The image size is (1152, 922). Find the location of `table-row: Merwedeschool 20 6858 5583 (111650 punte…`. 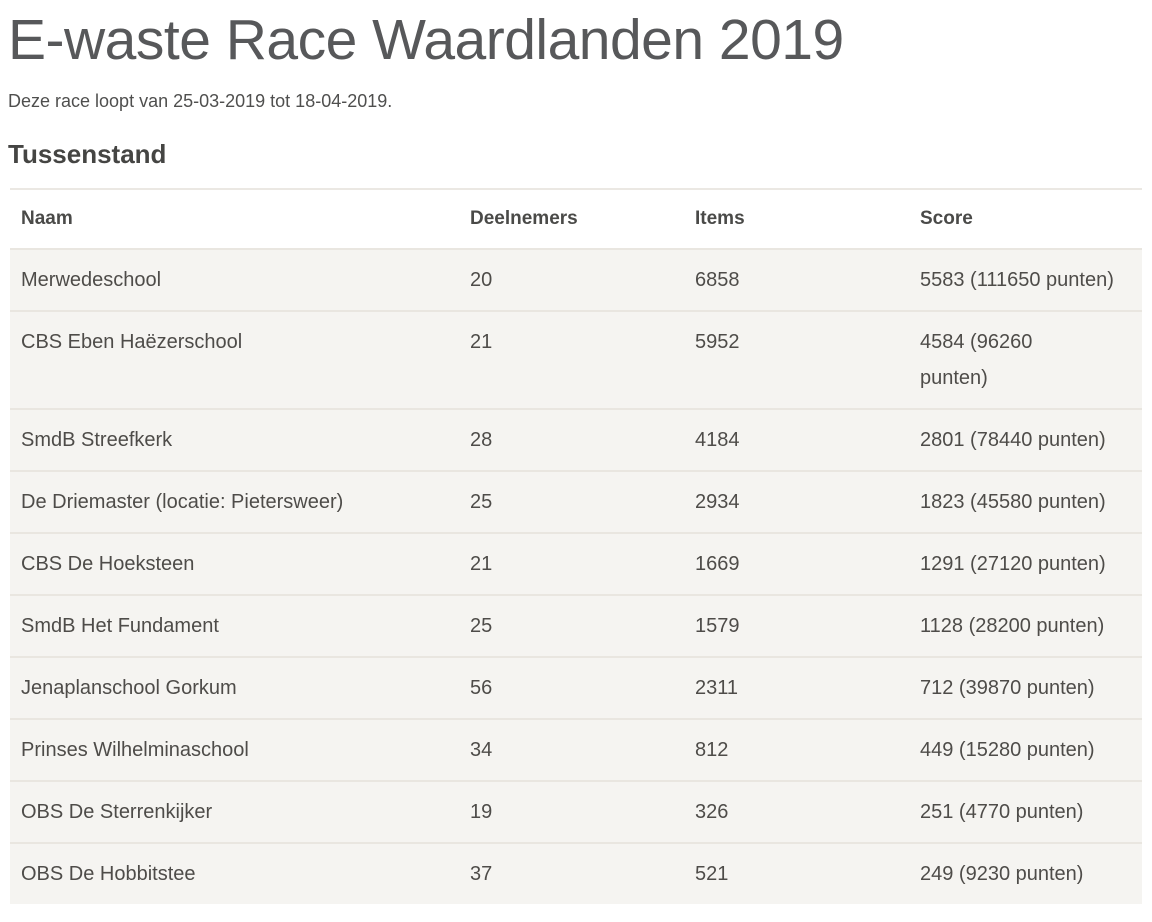

table-row: Merwedeschool 20 6858 5583 (111650 punte… is located at coordinates (576, 280).